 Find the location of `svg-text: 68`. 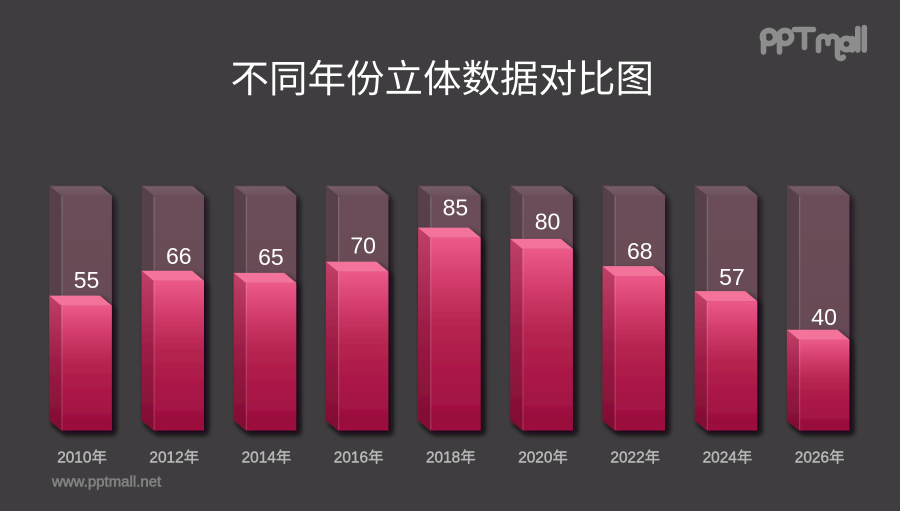

svg-text: 68 is located at coordinates (640, 251).